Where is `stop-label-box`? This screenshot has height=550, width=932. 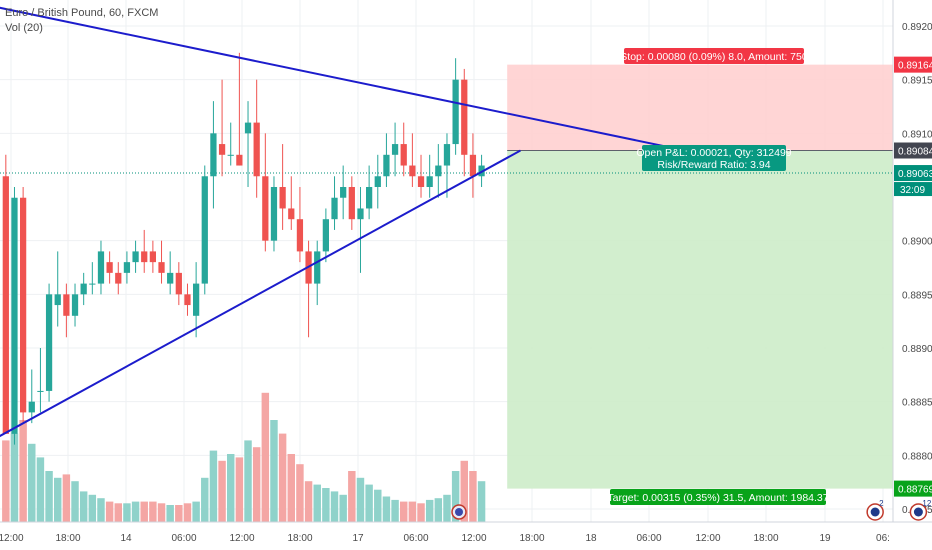 stop-label-box is located at coordinates (714, 56).